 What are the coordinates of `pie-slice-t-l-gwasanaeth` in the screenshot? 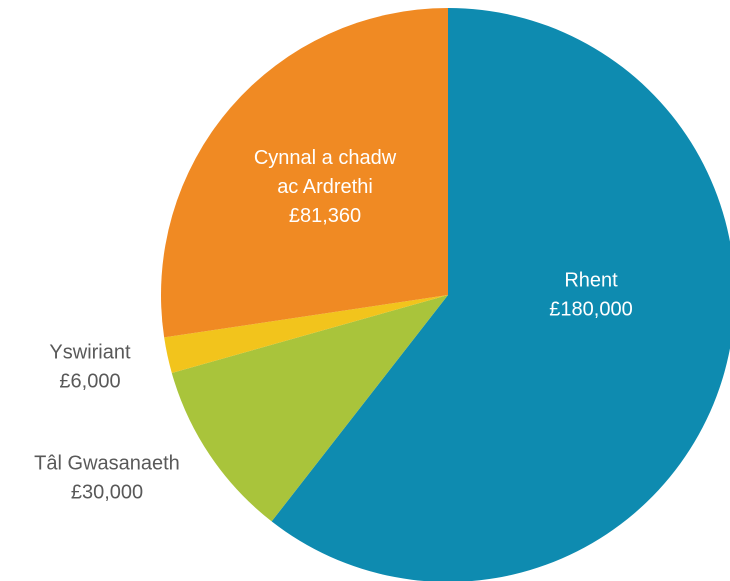 It's located at (310, 408).